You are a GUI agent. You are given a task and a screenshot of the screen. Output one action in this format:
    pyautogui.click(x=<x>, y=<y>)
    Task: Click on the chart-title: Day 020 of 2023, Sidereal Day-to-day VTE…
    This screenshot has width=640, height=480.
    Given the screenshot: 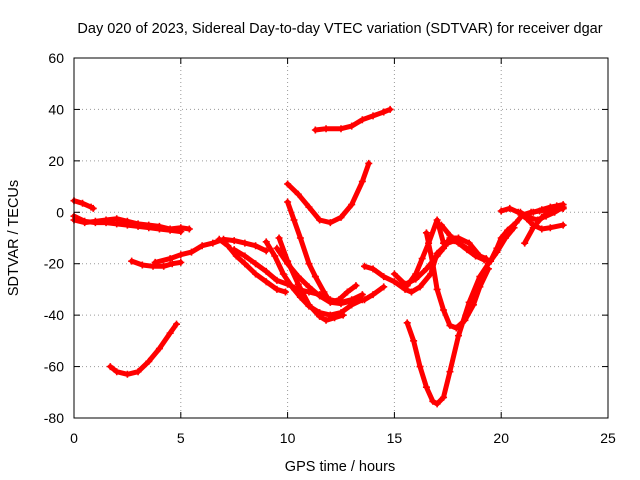 What is the action you would take?
    pyautogui.click(x=339, y=29)
    